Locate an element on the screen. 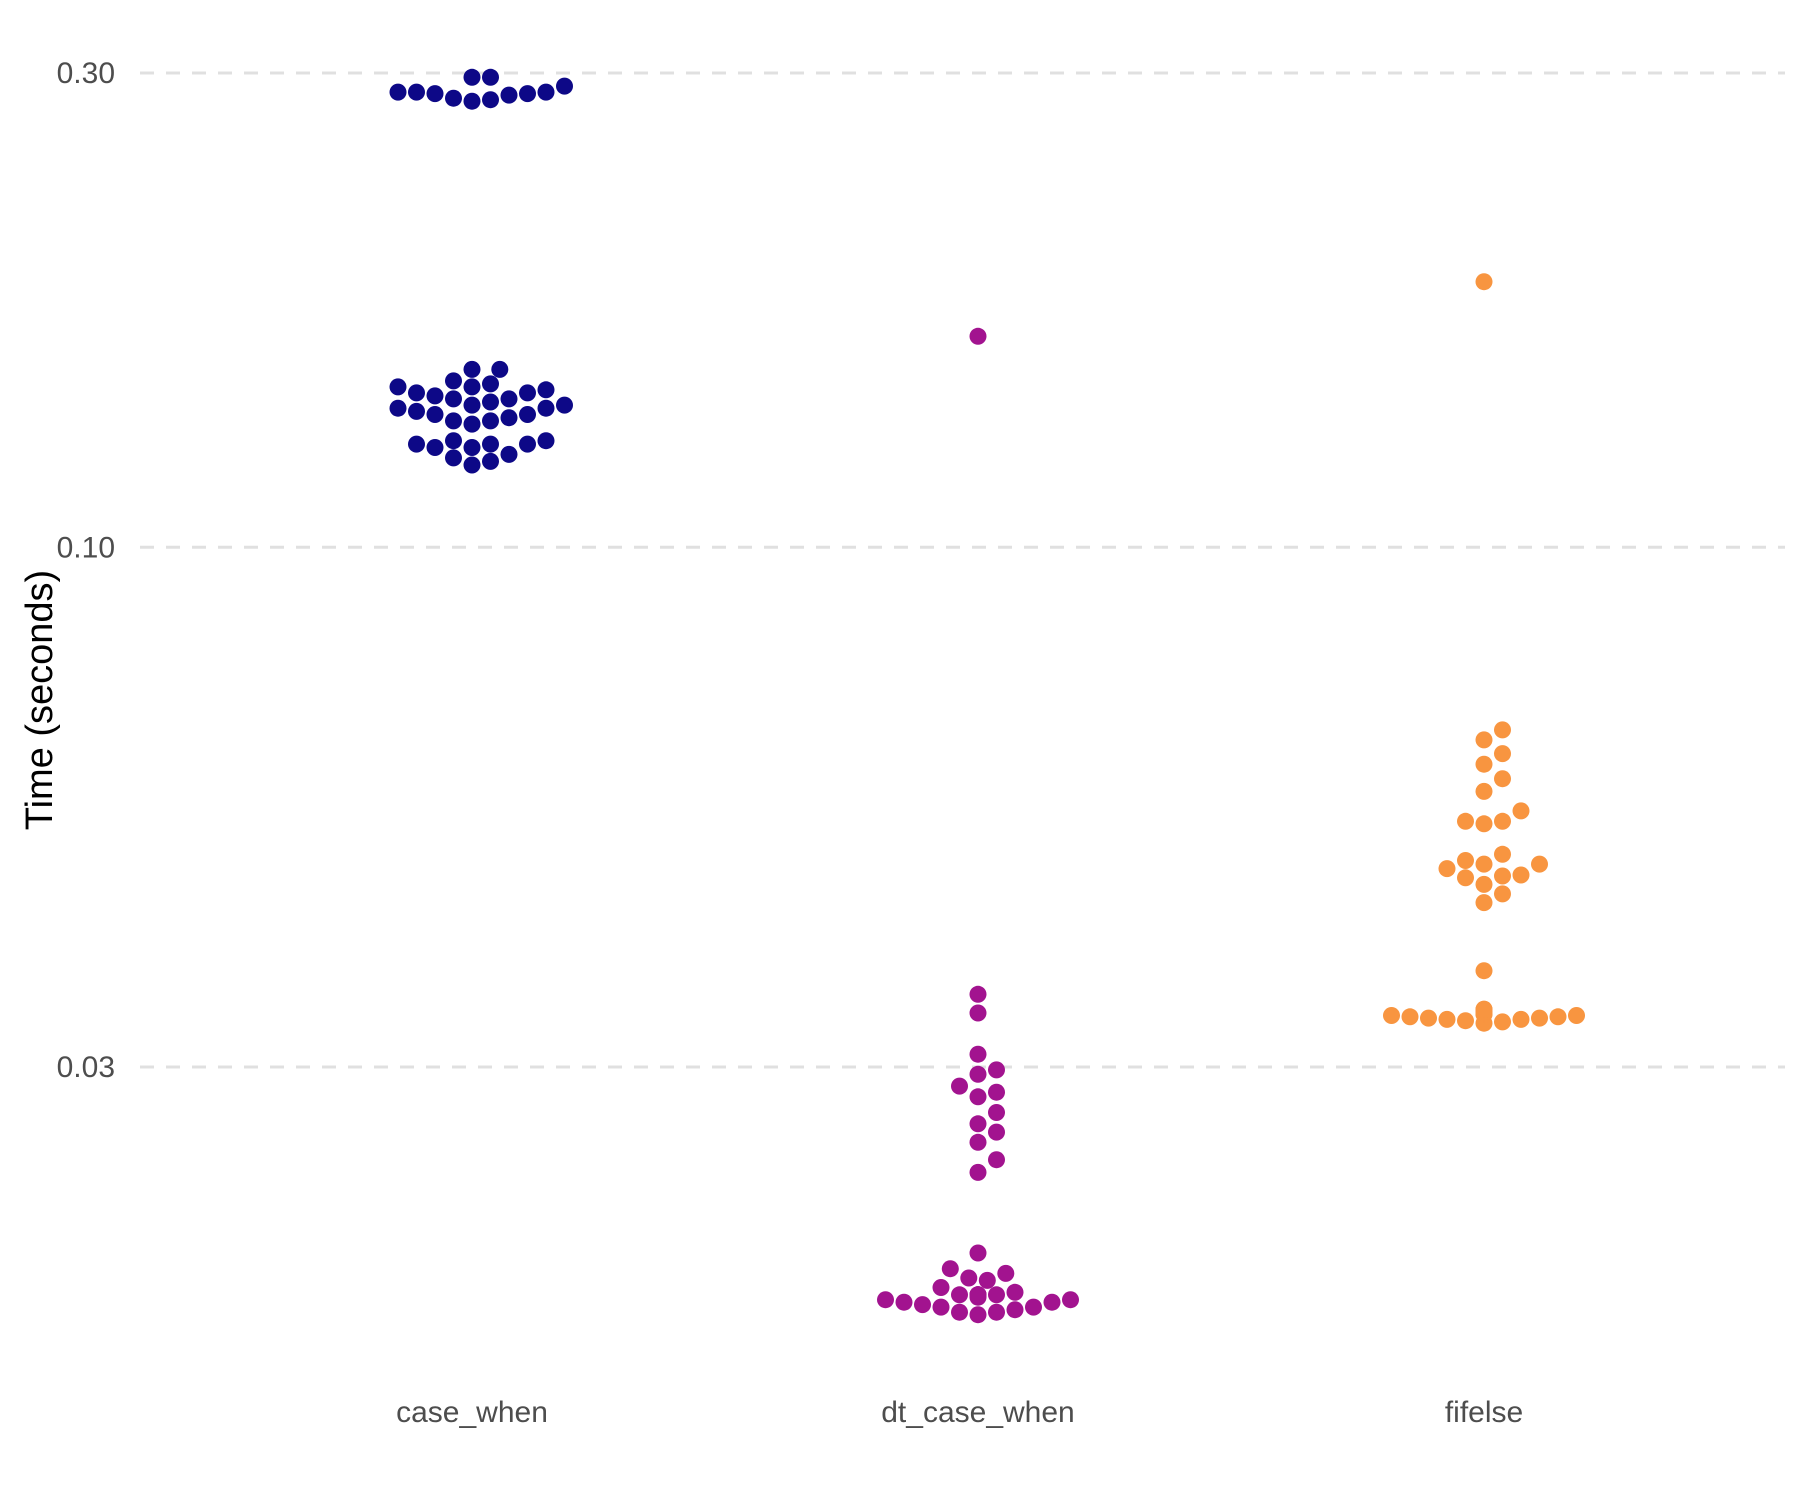  y-tick-label: 0.03 is located at coordinates (86, 1067).